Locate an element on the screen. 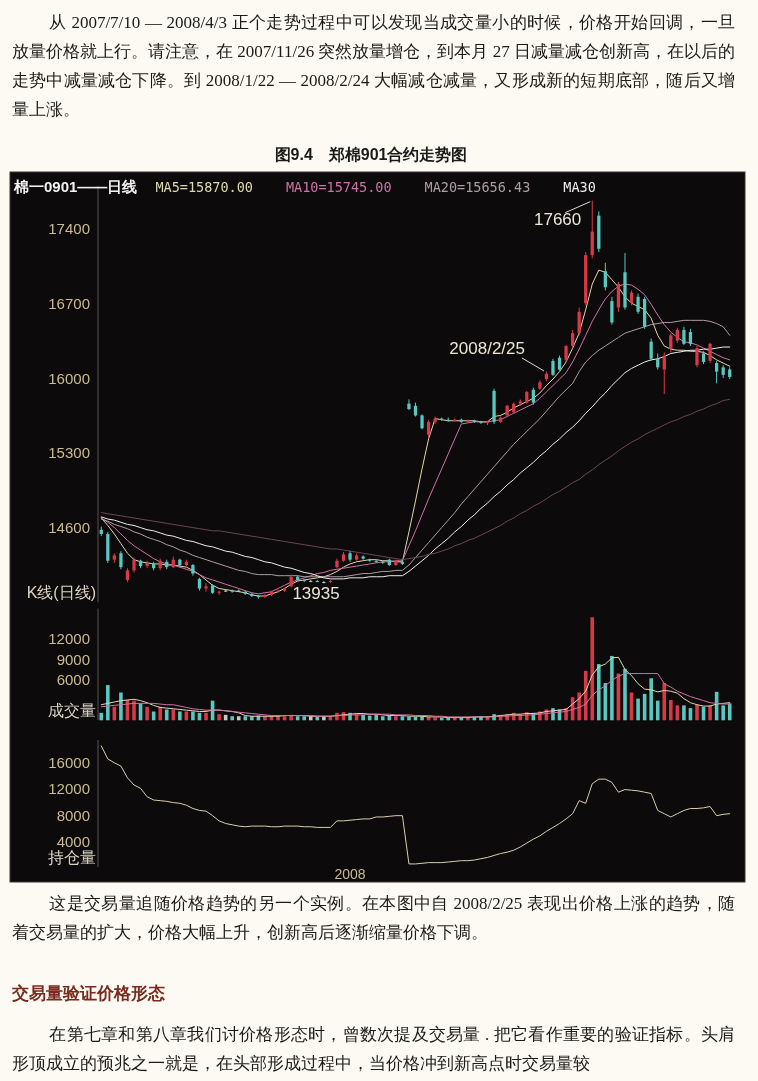 This screenshot has width=758, height=1081. note: 这是交易量追随价格趋势的另一个实例。在本图中自 2008/2/25 表现出价格上涨的趋势，随着交易量的扩大，价格大幅上升，创新高后逐渐缩量价格下调。 is located at coordinates (373, 918).